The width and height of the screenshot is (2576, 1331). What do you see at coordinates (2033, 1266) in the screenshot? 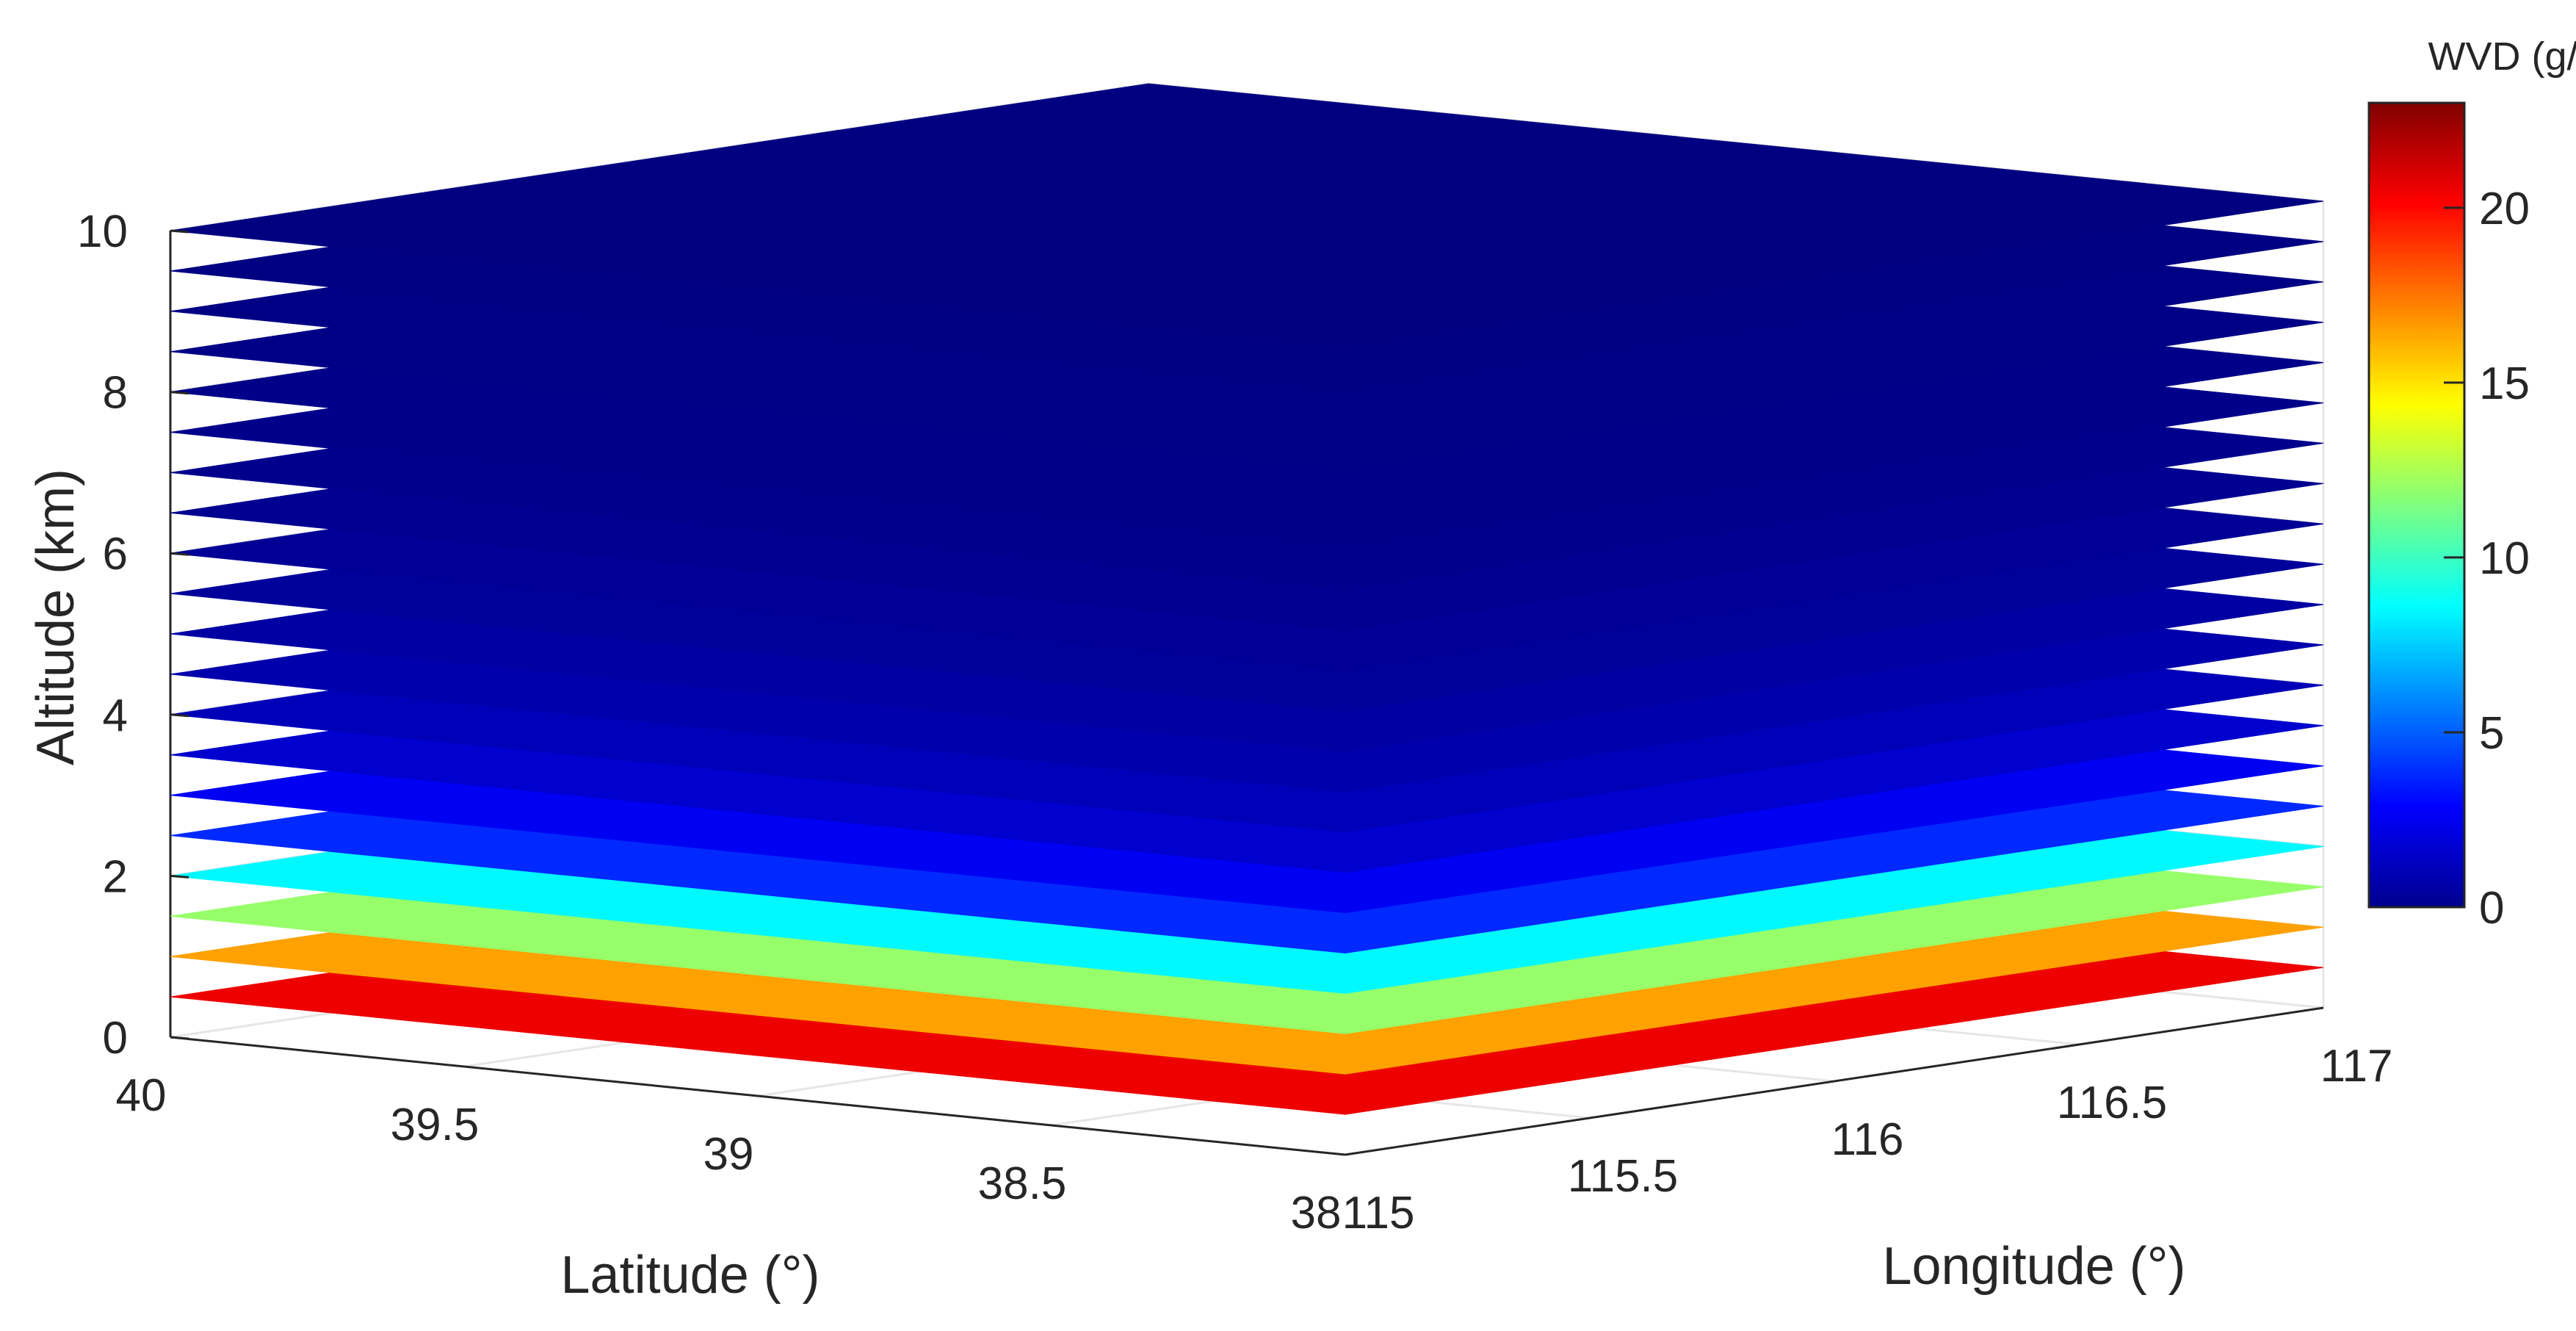
I see `x-axis-label: Longitude (°)` at bounding box center [2033, 1266].